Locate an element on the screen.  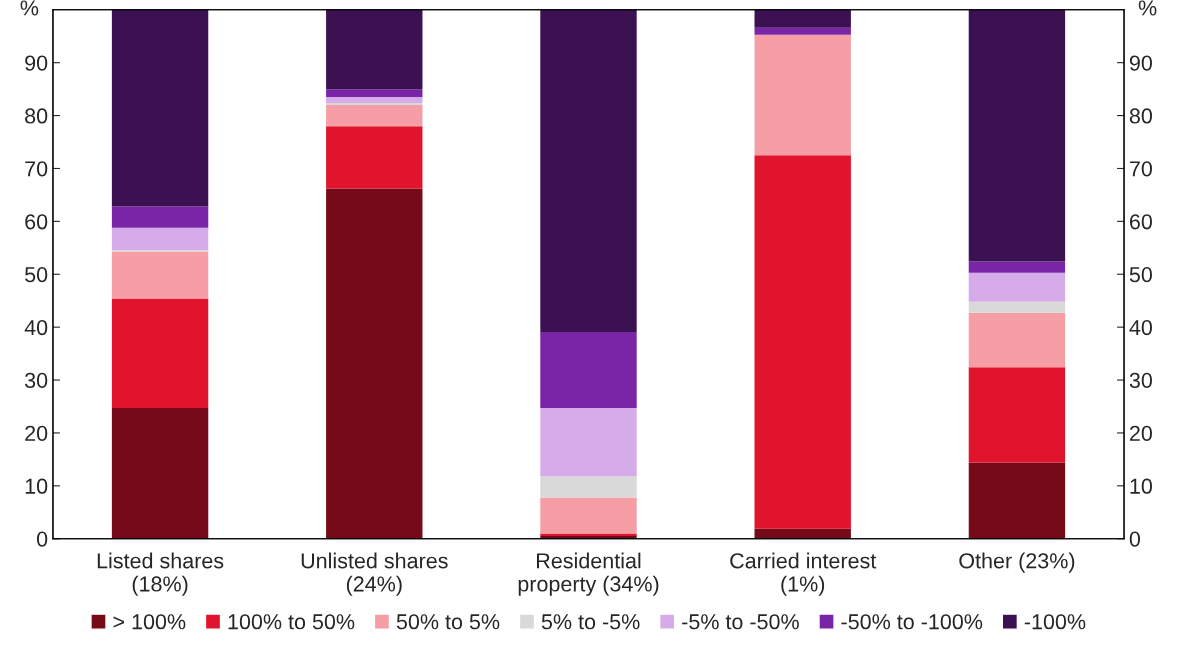
y-tick-label: 50 is located at coordinates (36, 275).